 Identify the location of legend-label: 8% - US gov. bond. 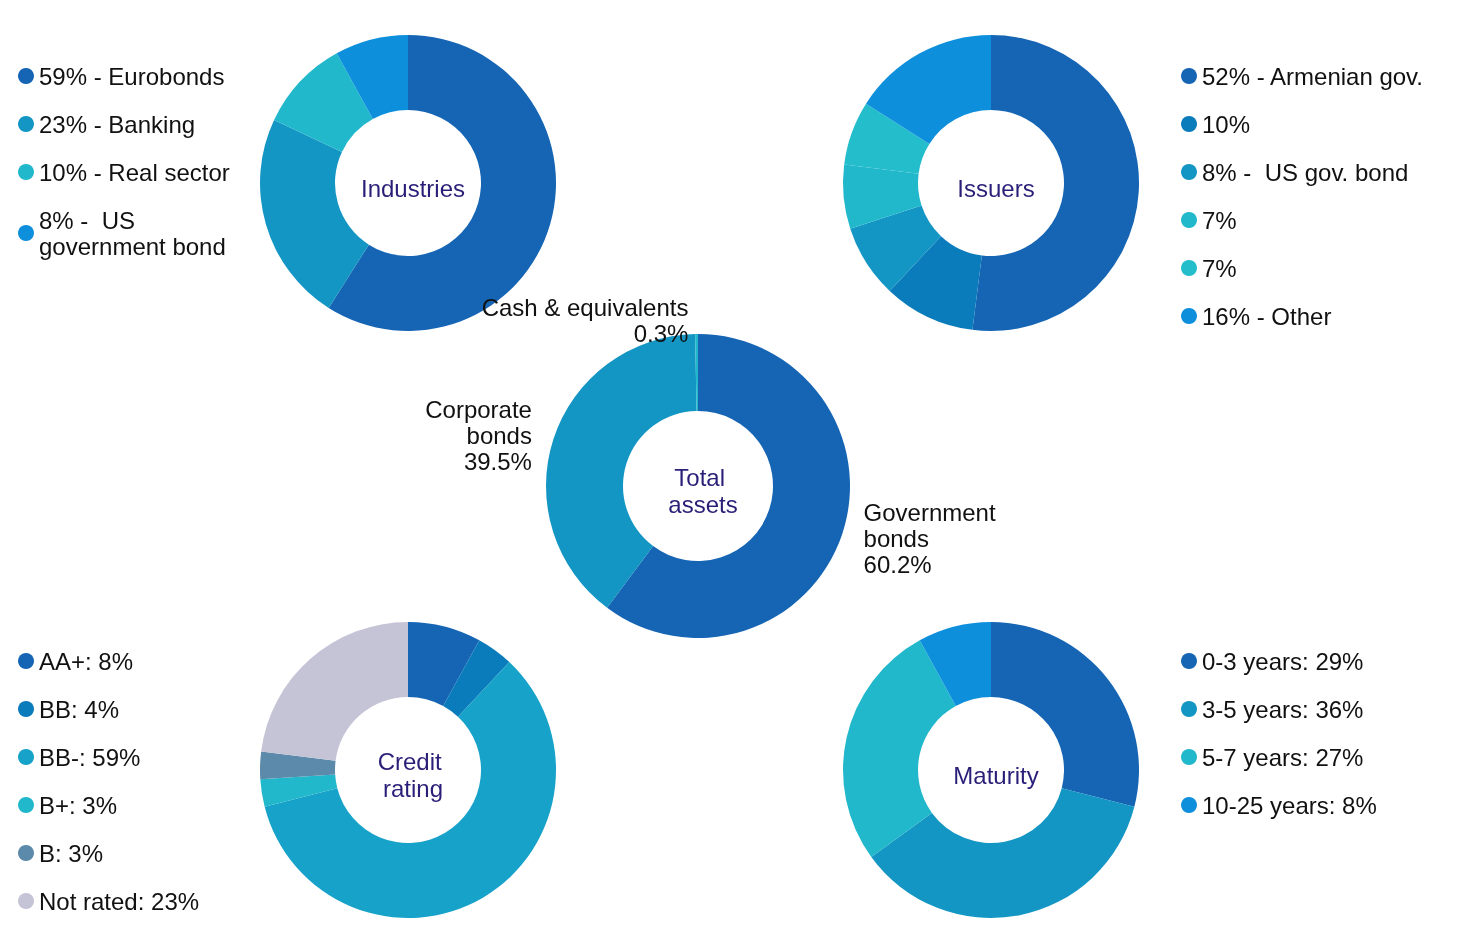
(1305, 172).